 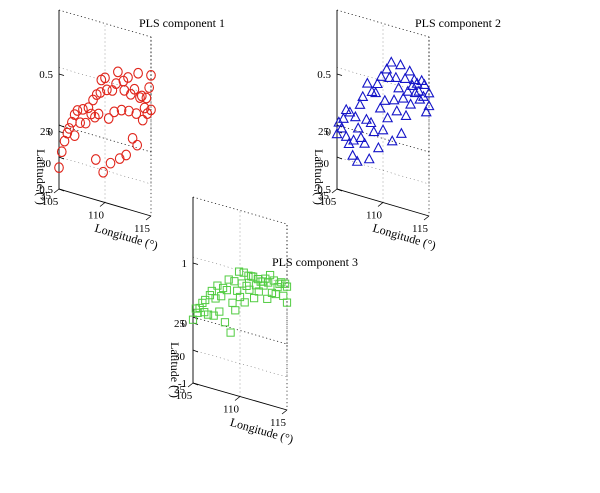 I want to click on y-tick-label: 35, so click(x=46, y=196).